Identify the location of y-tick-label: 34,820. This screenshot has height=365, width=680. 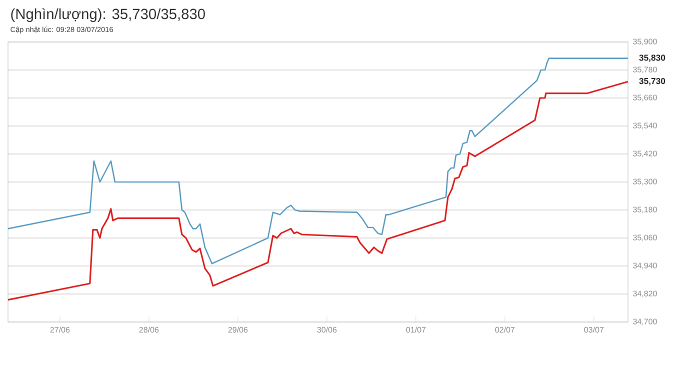
(645, 294).